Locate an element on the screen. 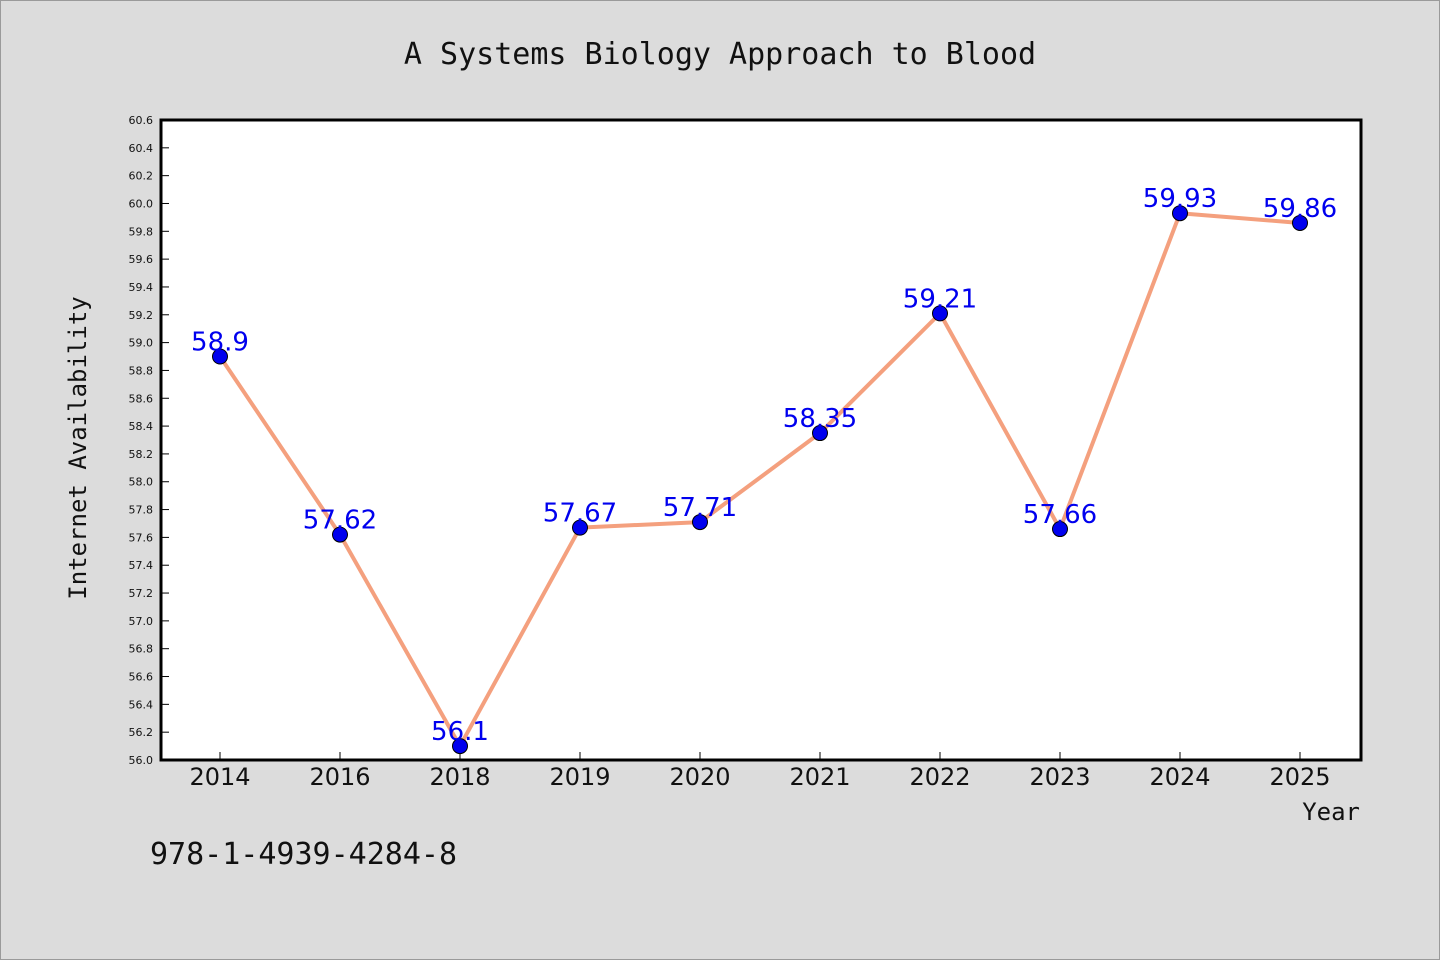  isbn-text: 978-1-4939-4284-8 is located at coordinates (303, 854).